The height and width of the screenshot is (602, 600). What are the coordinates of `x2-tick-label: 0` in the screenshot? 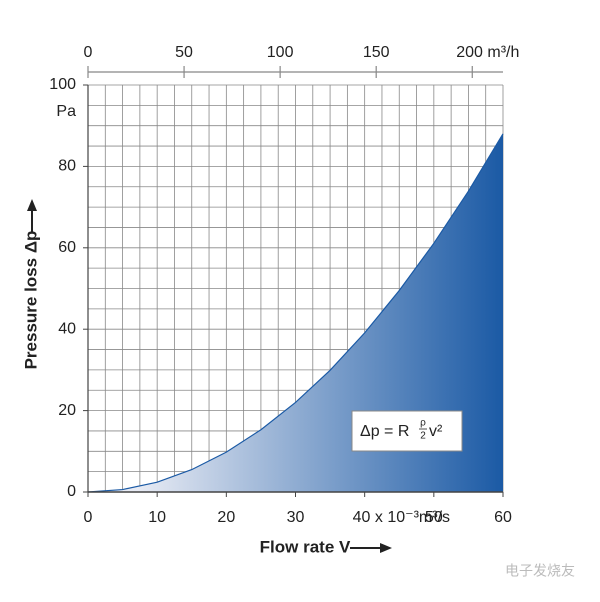 It's located at (88, 52).